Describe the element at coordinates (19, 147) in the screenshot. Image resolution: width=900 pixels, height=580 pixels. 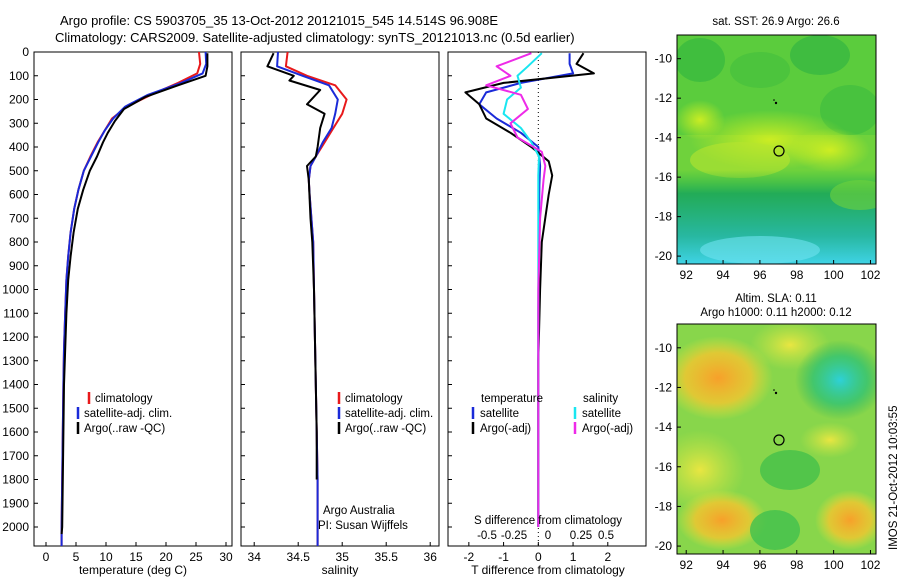
I see `depth-tick-label: 400` at that location.